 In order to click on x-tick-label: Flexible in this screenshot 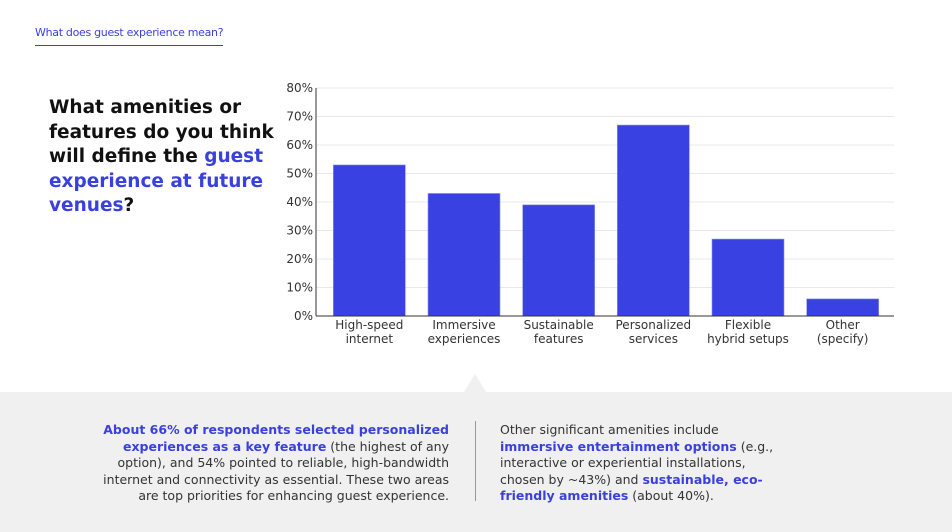, I will do `click(748, 325)`.